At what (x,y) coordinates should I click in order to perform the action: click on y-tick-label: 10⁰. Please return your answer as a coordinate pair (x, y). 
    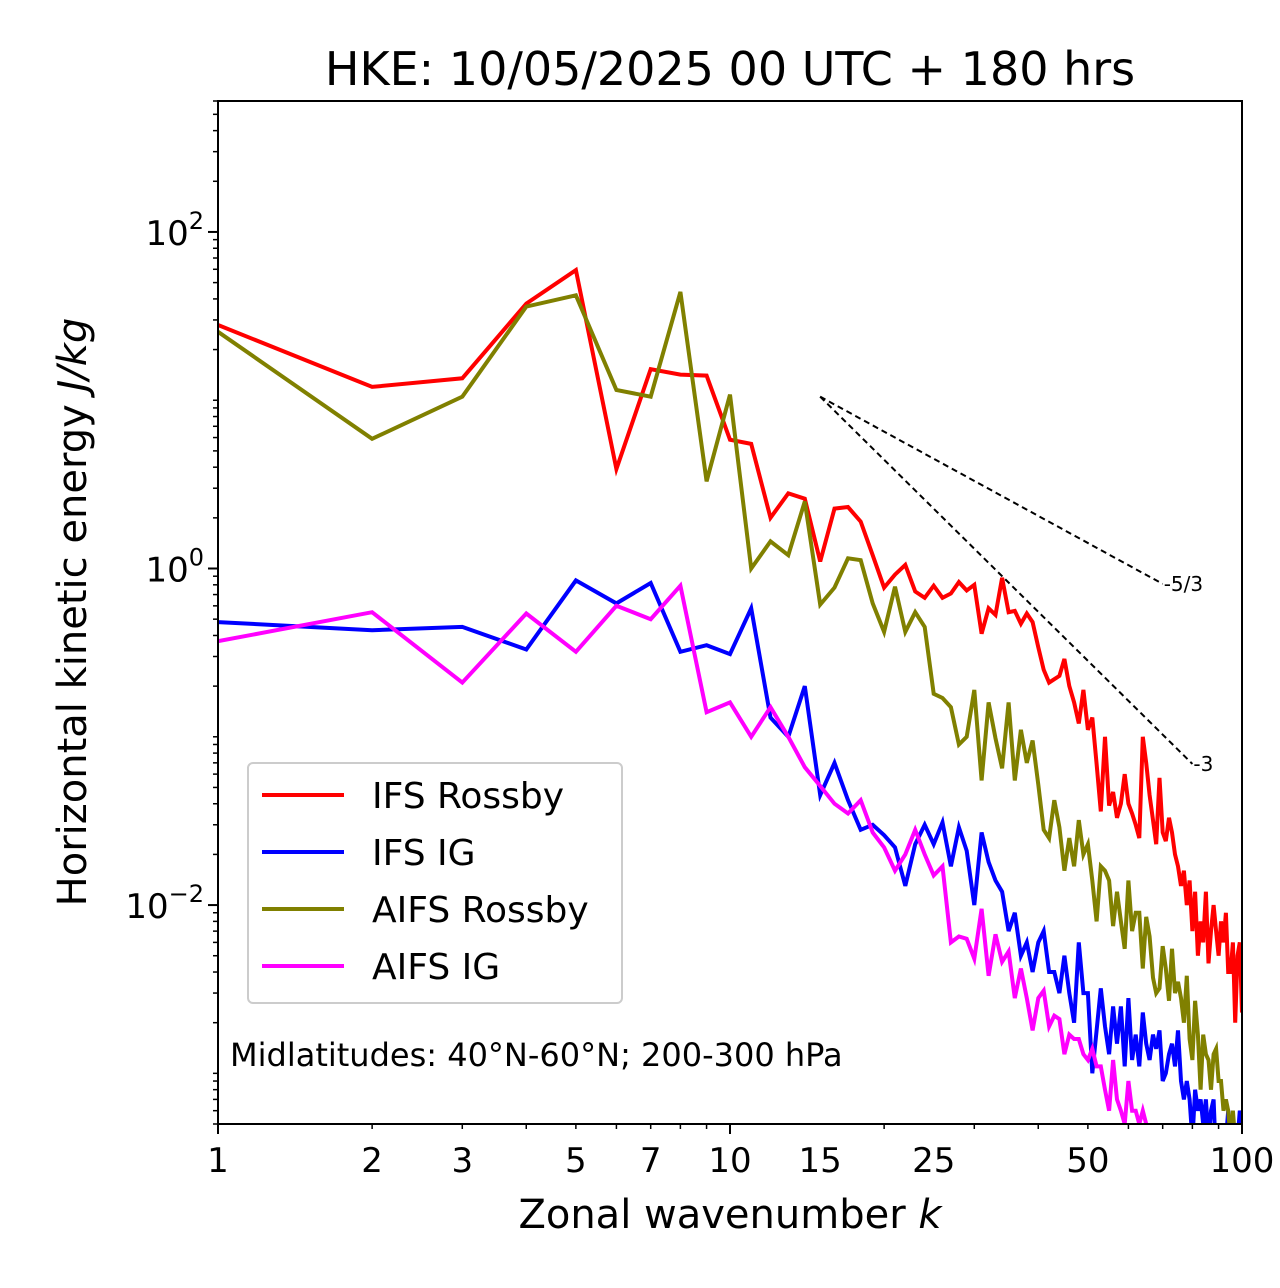
    Looking at the image, I should click on (174, 567).